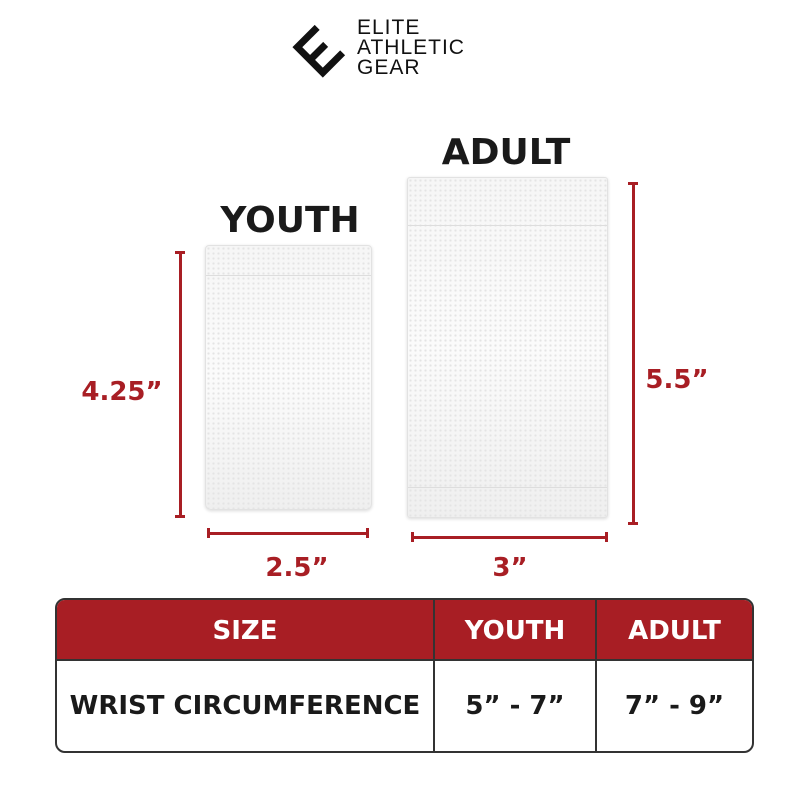 The image size is (800, 800). Describe the element at coordinates (633, 353) in the screenshot. I see `adult-height-line` at that location.